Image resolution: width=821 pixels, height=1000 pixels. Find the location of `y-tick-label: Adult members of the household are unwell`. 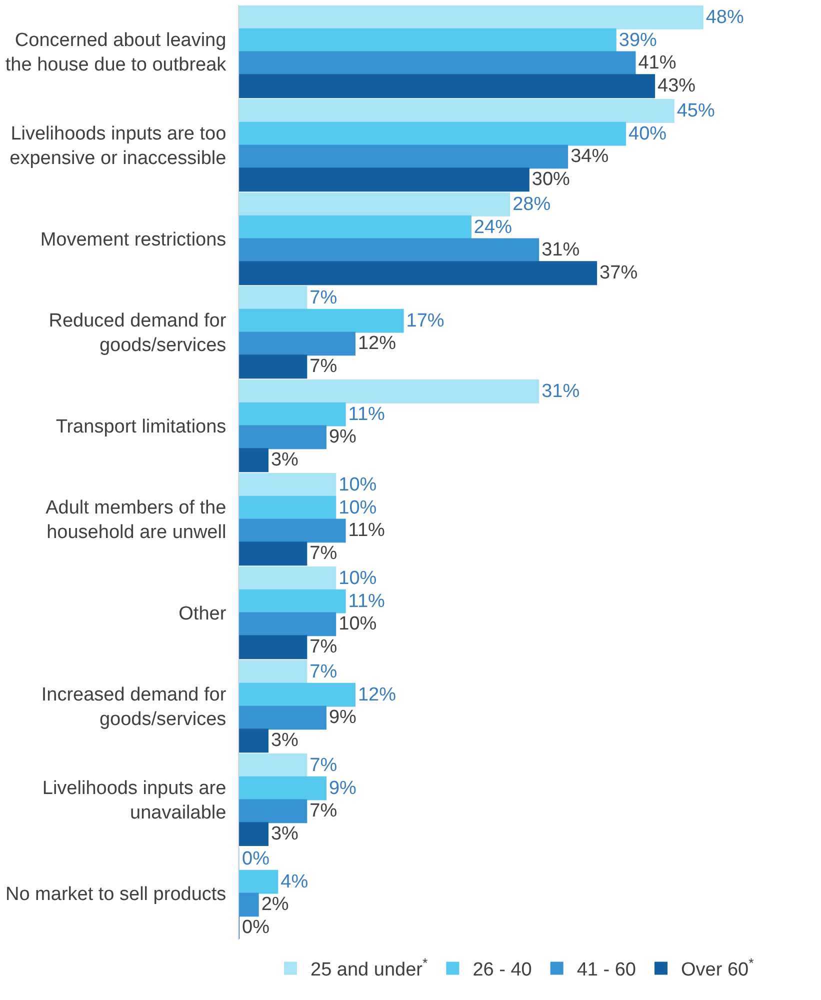

y-tick-label: Adult members of the household are unwell is located at coordinates (136, 521).